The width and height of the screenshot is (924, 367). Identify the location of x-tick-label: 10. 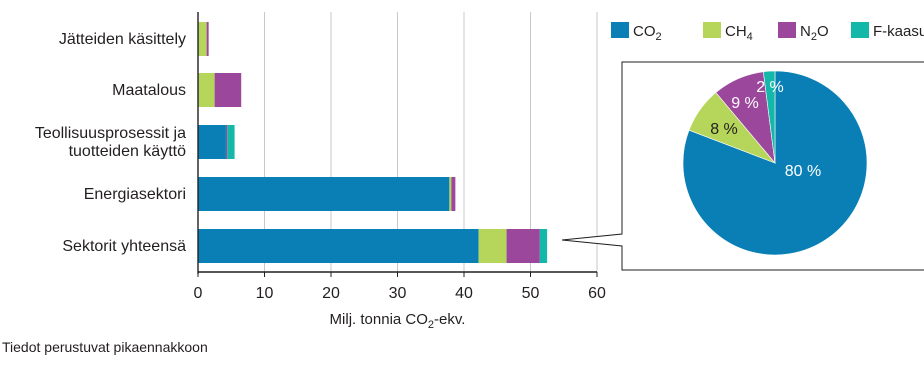
(265, 293).